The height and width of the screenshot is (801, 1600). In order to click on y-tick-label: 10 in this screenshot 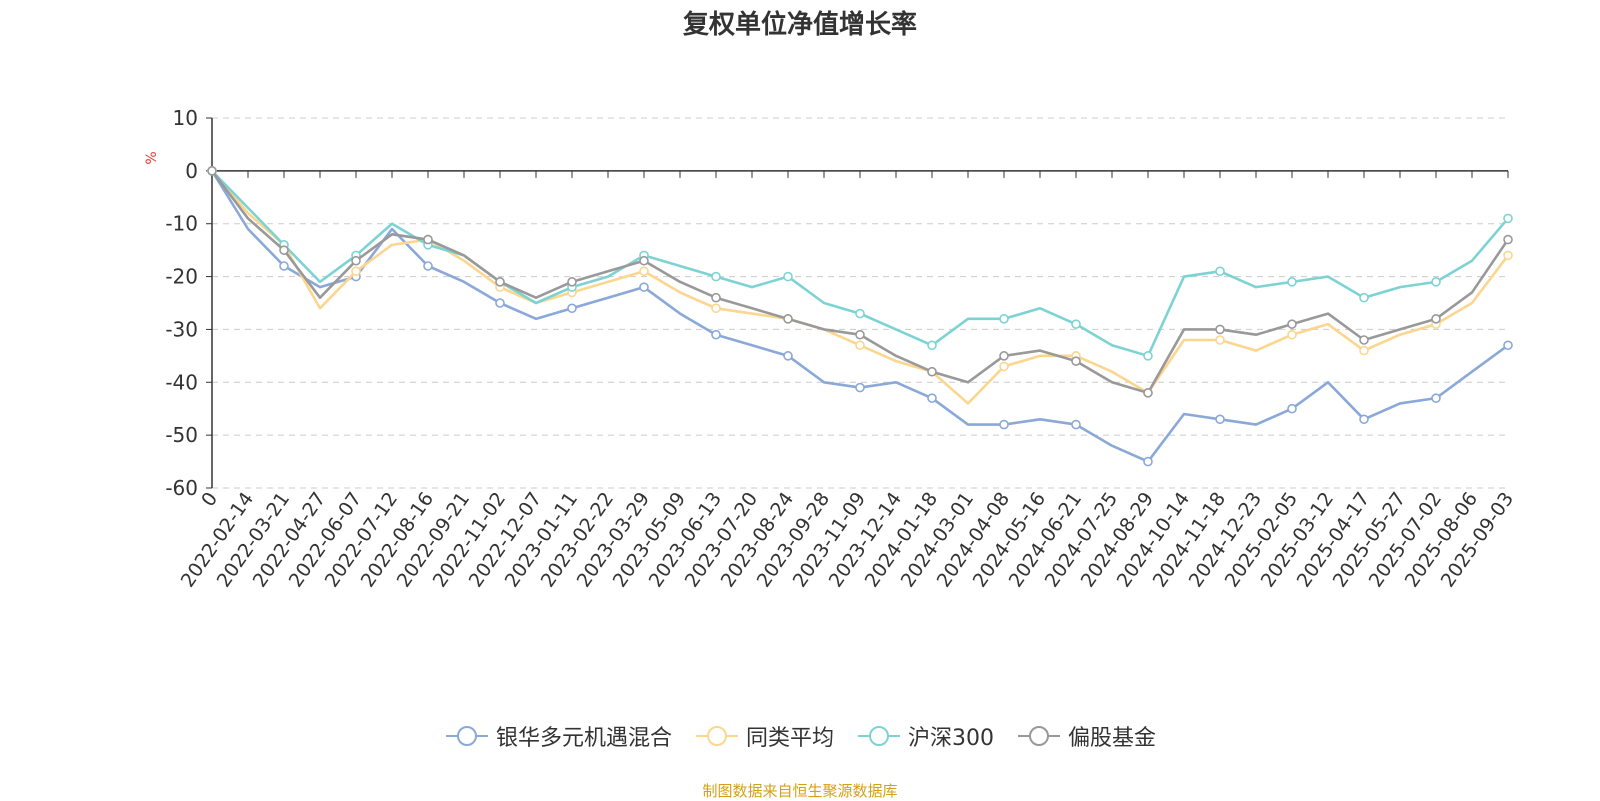, I will do `click(185, 118)`.